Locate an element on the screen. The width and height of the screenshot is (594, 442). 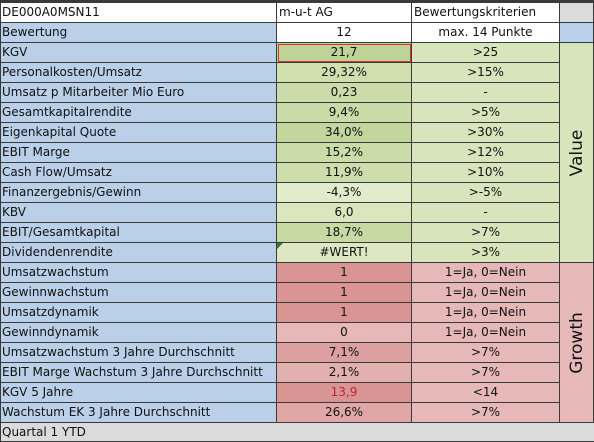
bewertung-side-cell is located at coordinates (577, 33).